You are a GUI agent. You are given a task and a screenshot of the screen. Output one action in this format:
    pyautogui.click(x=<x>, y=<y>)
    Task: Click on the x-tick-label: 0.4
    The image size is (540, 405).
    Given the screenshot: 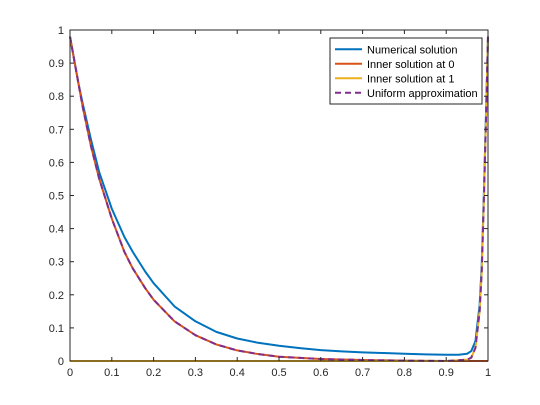 What is the action you would take?
    pyautogui.click(x=237, y=373)
    